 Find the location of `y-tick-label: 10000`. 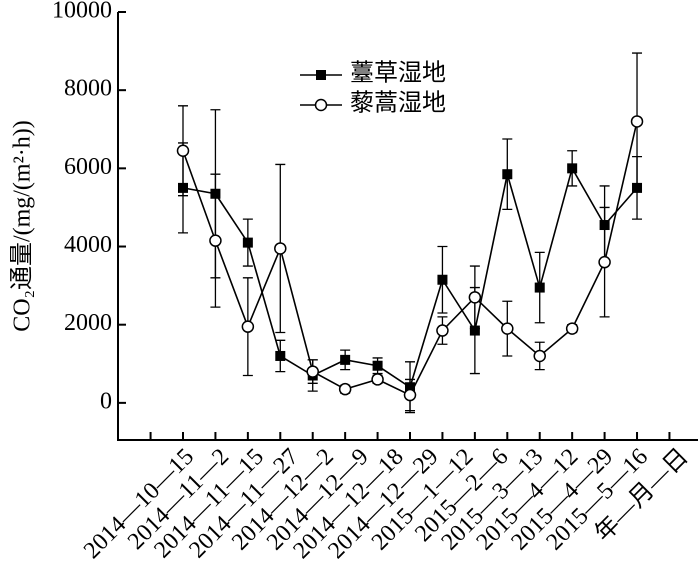

y-tick-label: 10000 is located at coordinates (82, 12).